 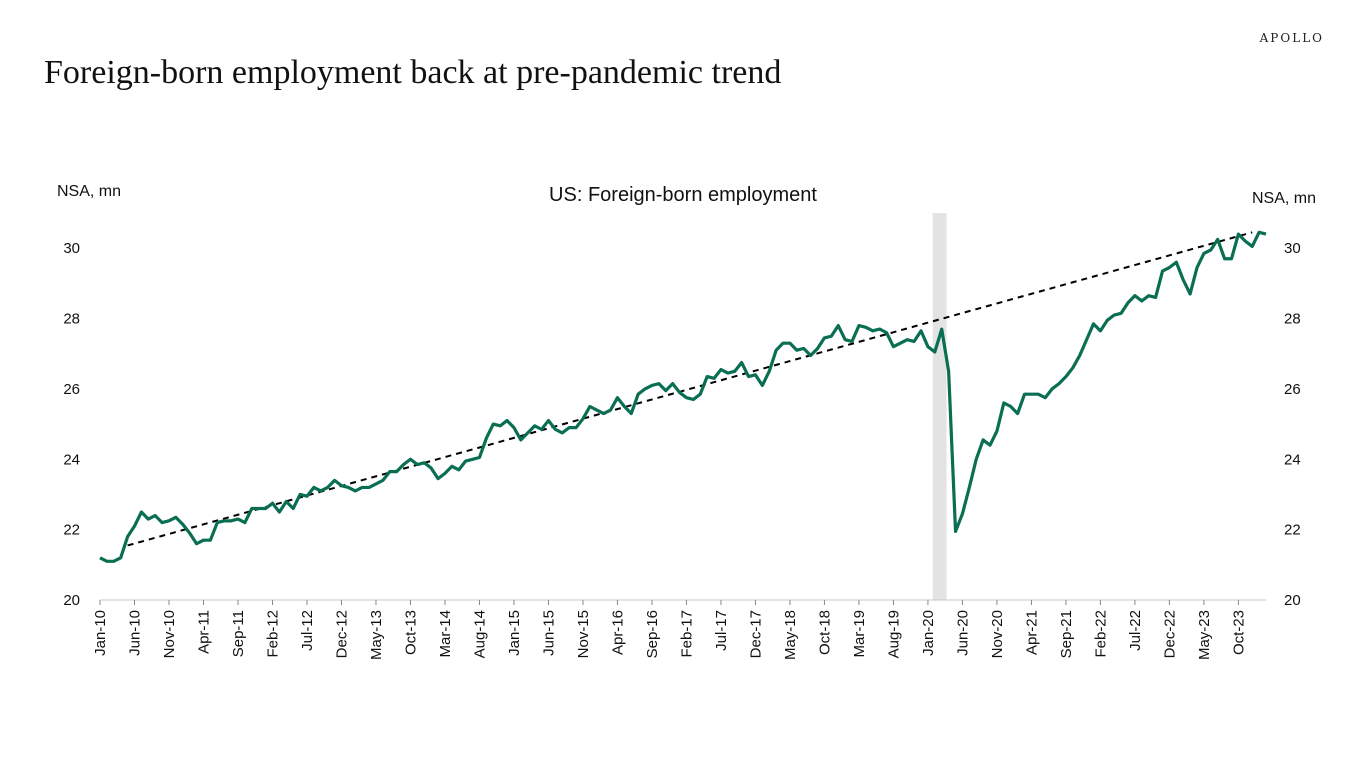 I want to click on y-tick-right-22: 22, so click(x=1292, y=530).